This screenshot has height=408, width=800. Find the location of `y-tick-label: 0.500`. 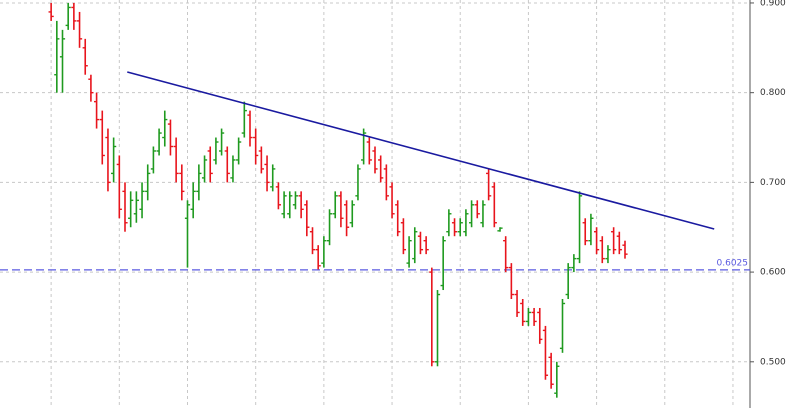

y-tick-label: 0.500 is located at coordinates (773, 362).